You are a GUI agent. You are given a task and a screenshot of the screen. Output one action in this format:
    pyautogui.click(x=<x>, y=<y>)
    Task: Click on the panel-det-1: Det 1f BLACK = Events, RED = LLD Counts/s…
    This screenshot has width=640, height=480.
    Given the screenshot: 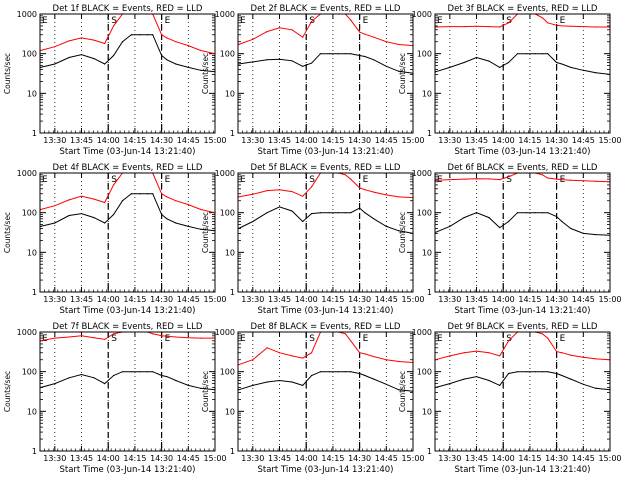 What is the action you would take?
    pyautogui.click(x=115, y=80)
    